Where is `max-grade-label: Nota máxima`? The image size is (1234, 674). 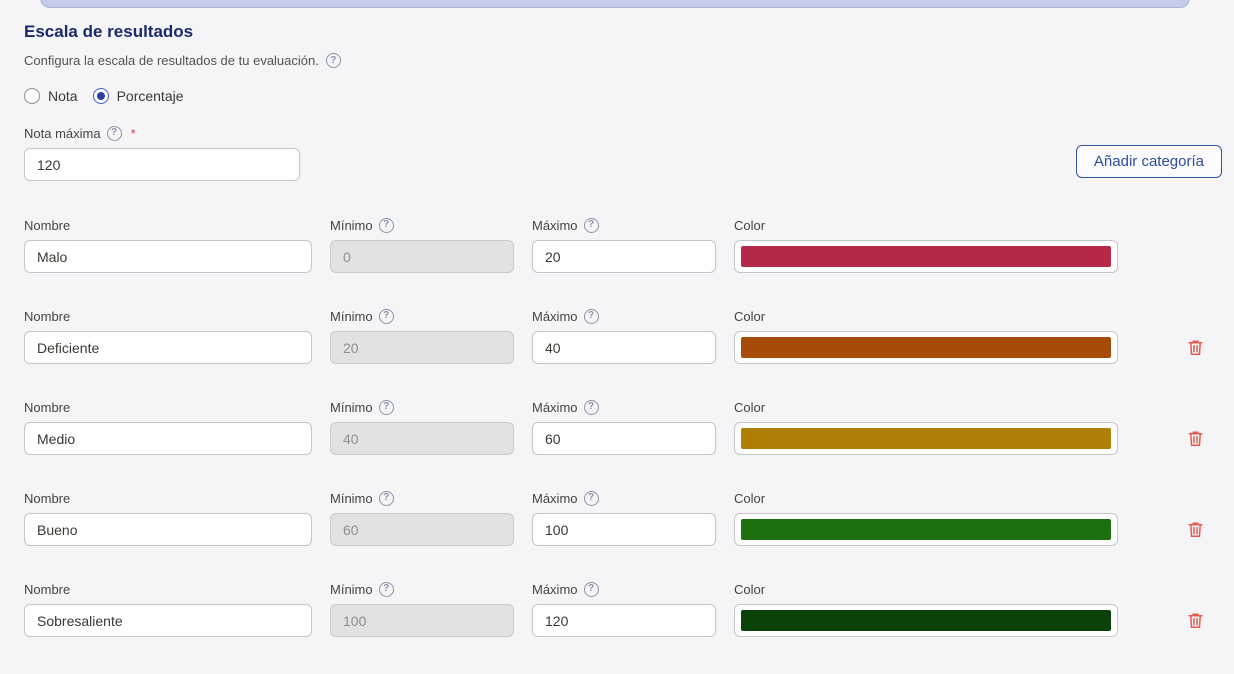 max-grade-label: Nota máxima is located at coordinates (62, 133).